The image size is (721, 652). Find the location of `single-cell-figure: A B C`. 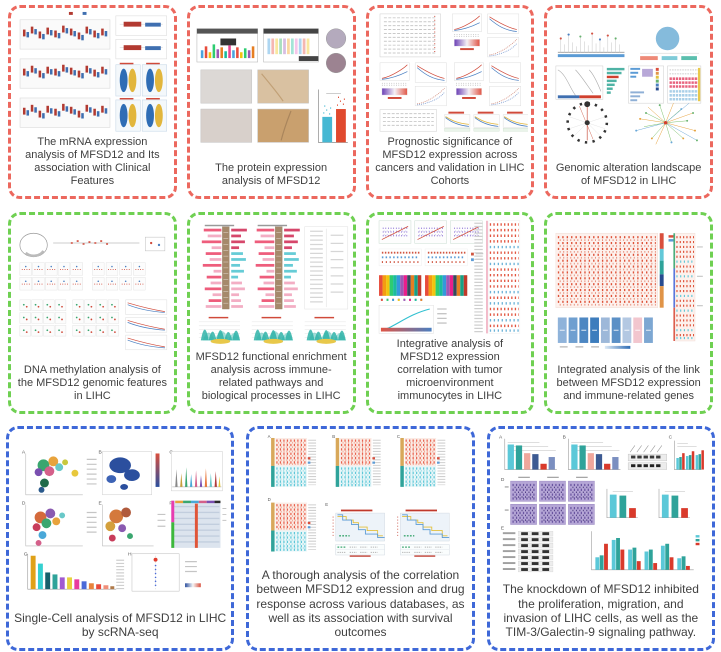

single-cell-figure: A B C is located at coordinates (124, 520).